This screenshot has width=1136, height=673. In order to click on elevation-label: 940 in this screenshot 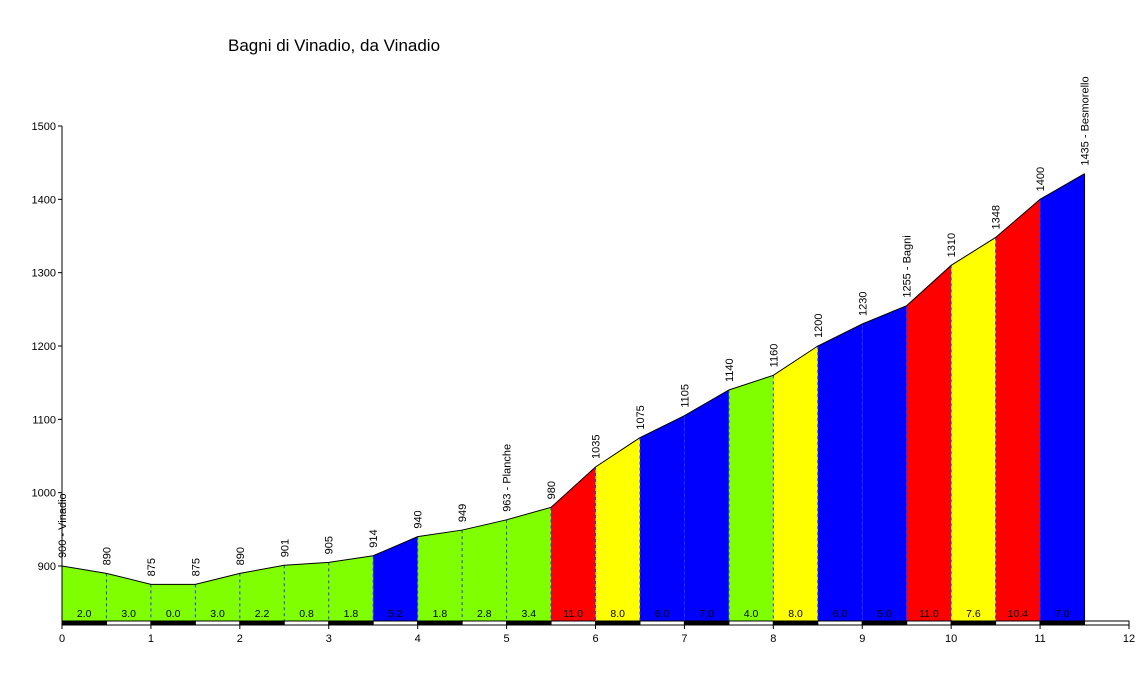, I will do `click(419, 519)`.